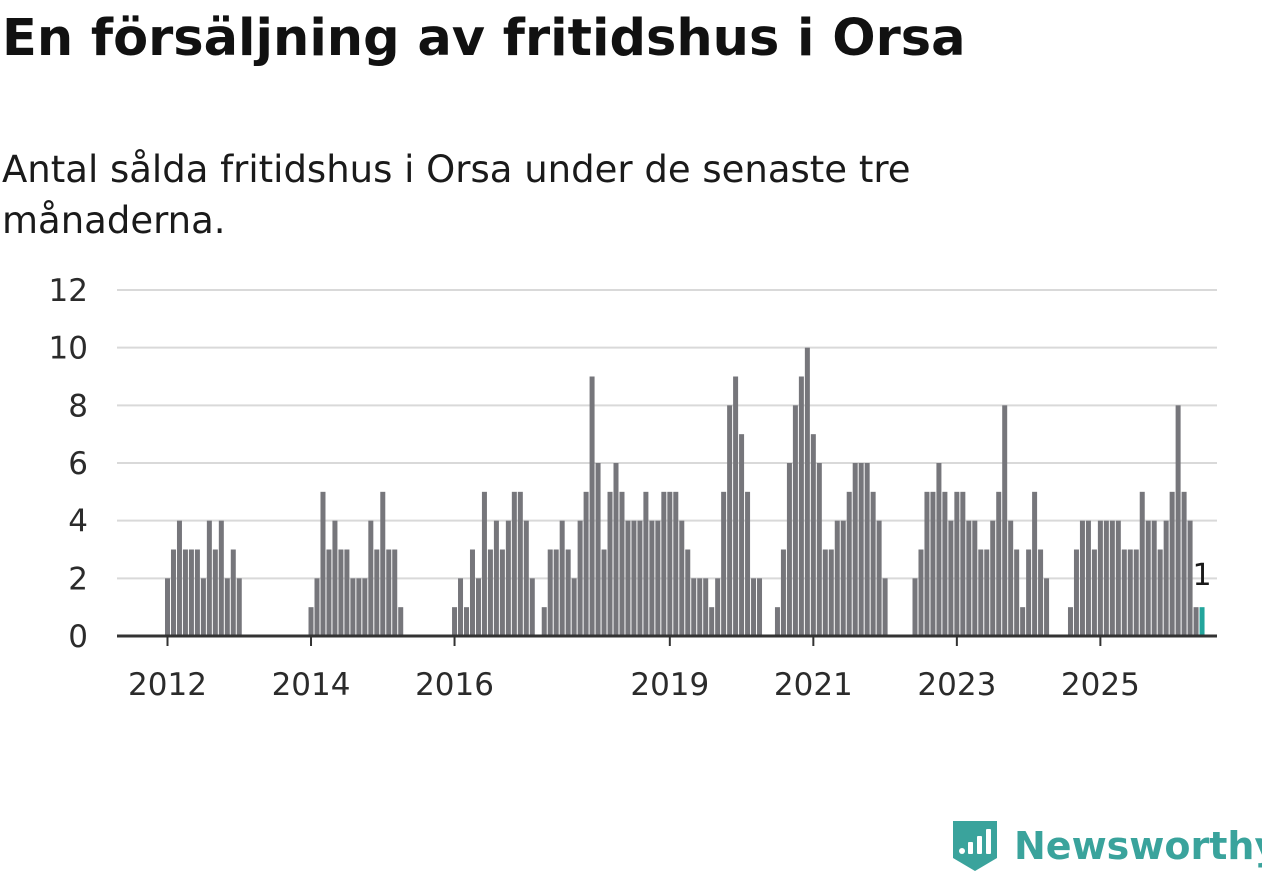 This screenshot has height=879, width=1262. Describe the element at coordinates (975, 846) in the screenshot. I see `newsworthy-logo-icon` at that location.